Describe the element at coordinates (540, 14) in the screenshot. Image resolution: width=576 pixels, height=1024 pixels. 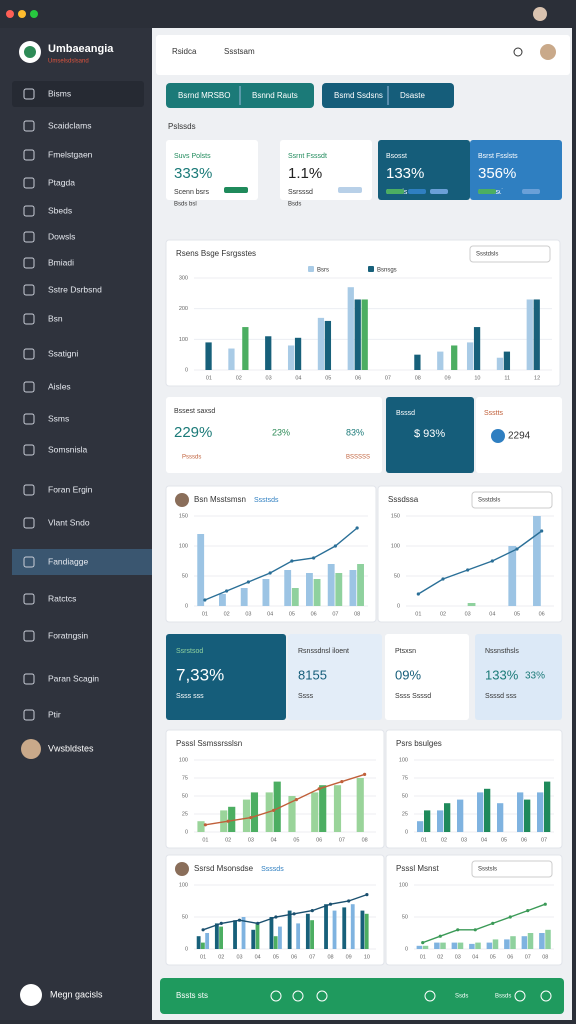
I see `top-avatar` at that location.